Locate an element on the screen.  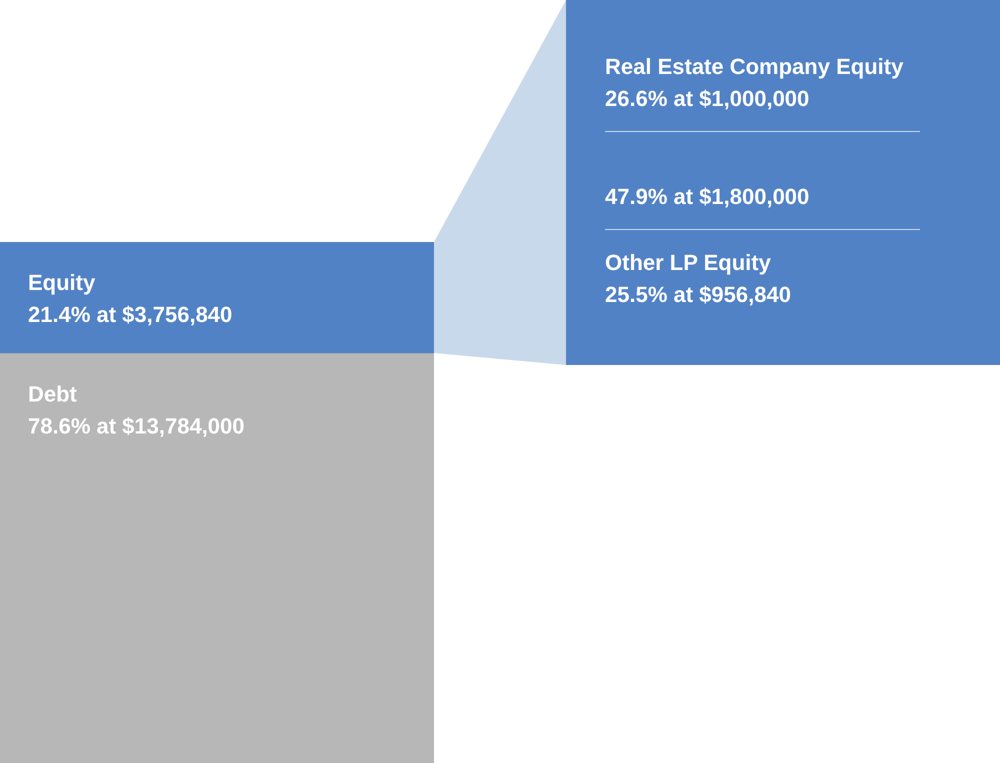
category-label: Other LP Equity is located at coordinates (688, 262).